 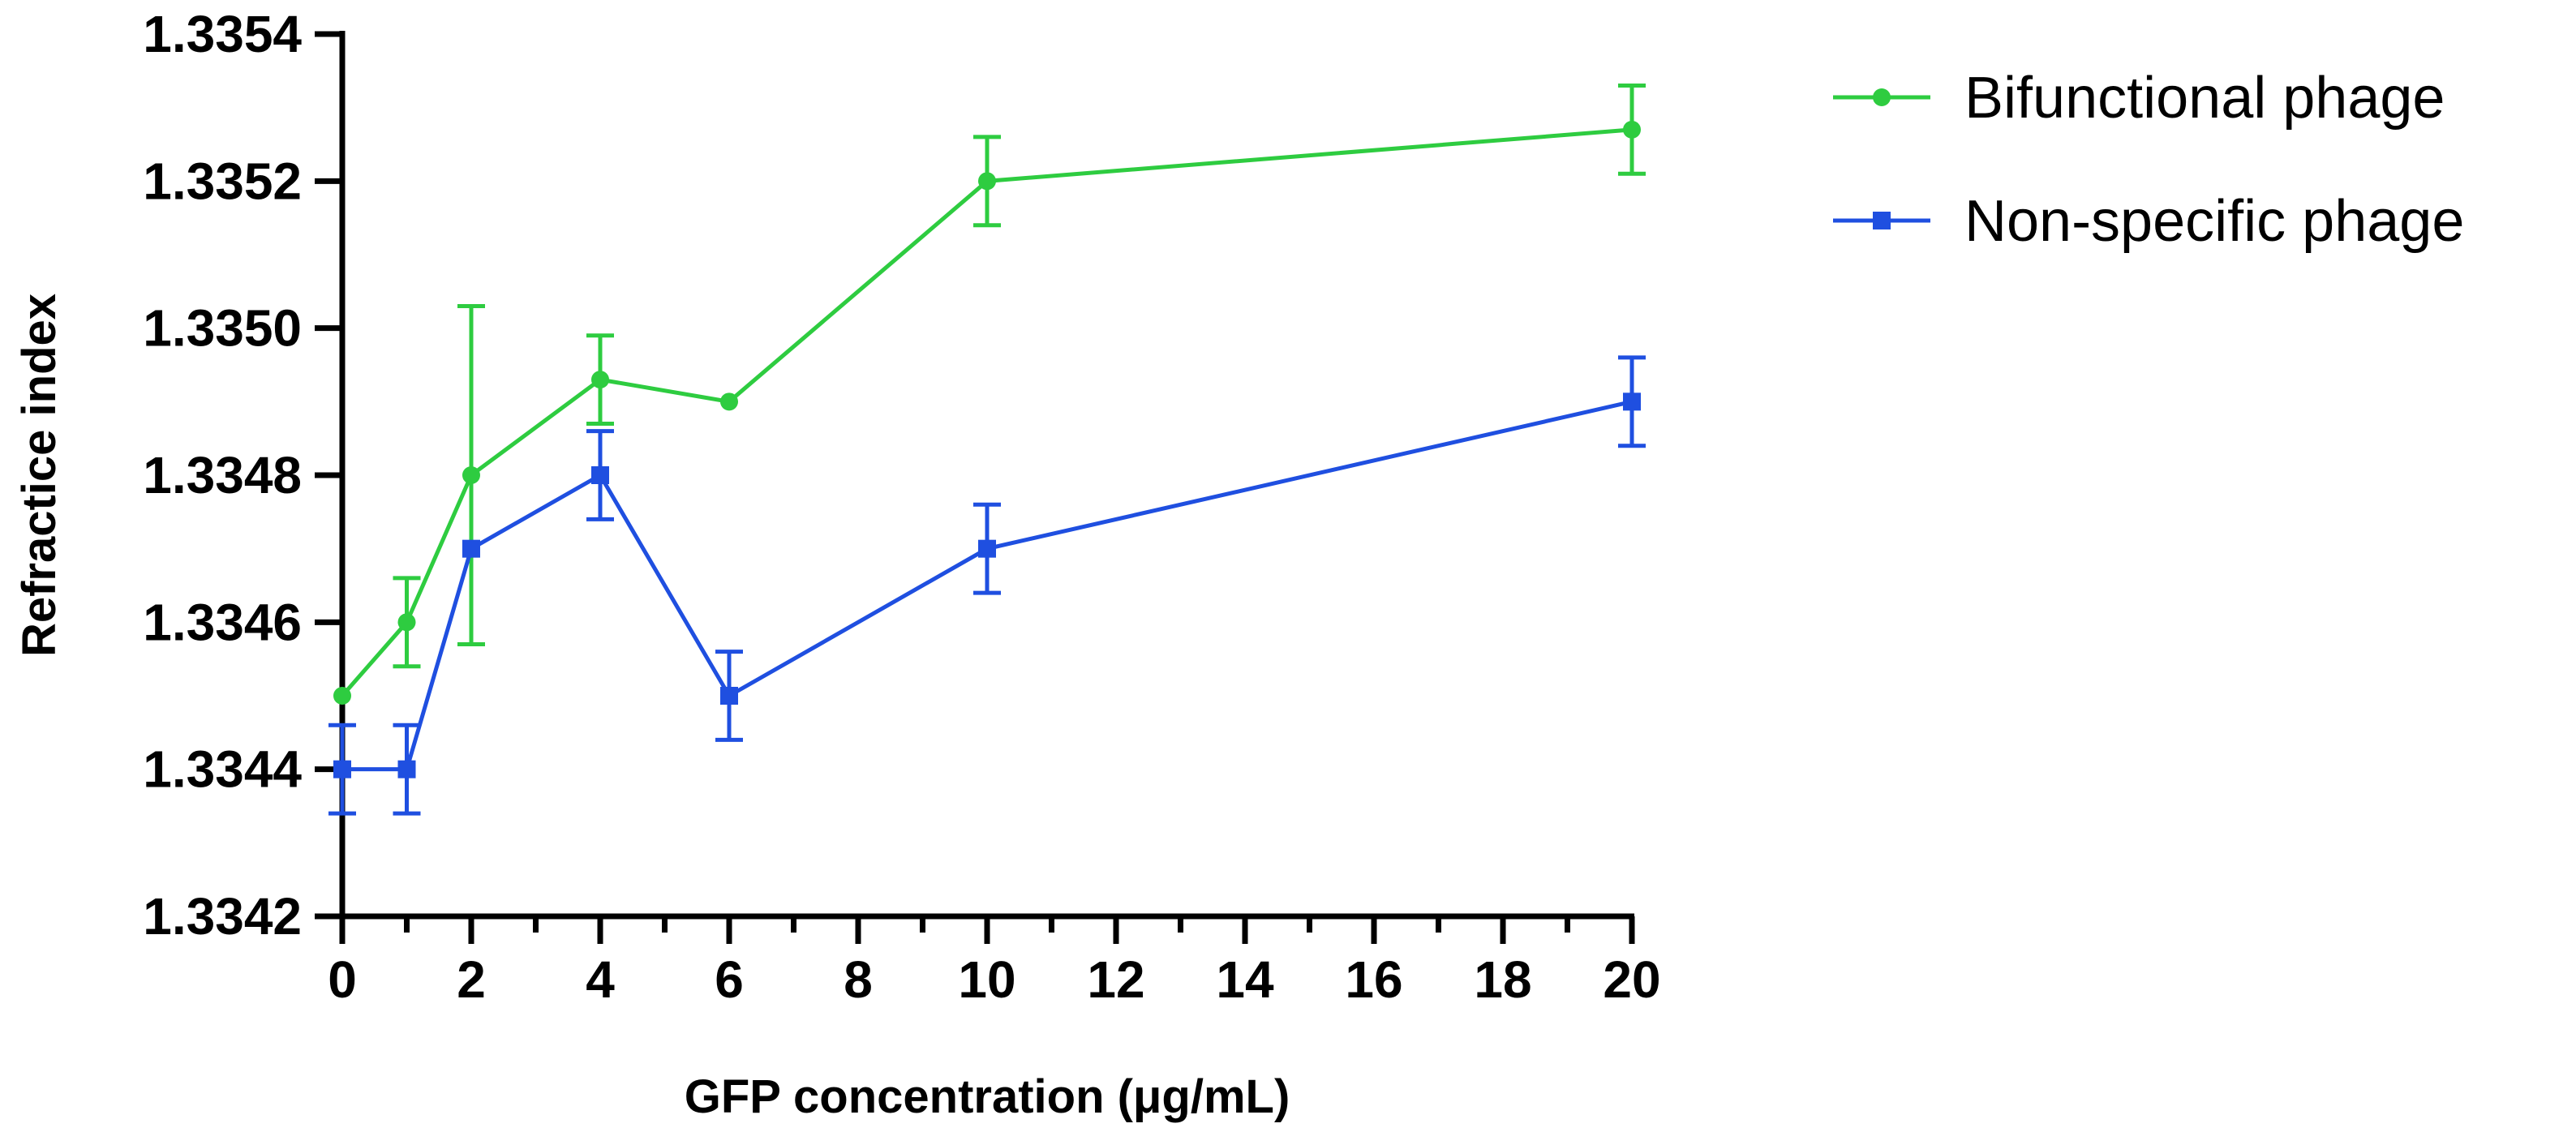 I want to click on x-tick-label: 16, so click(x=1373, y=979).